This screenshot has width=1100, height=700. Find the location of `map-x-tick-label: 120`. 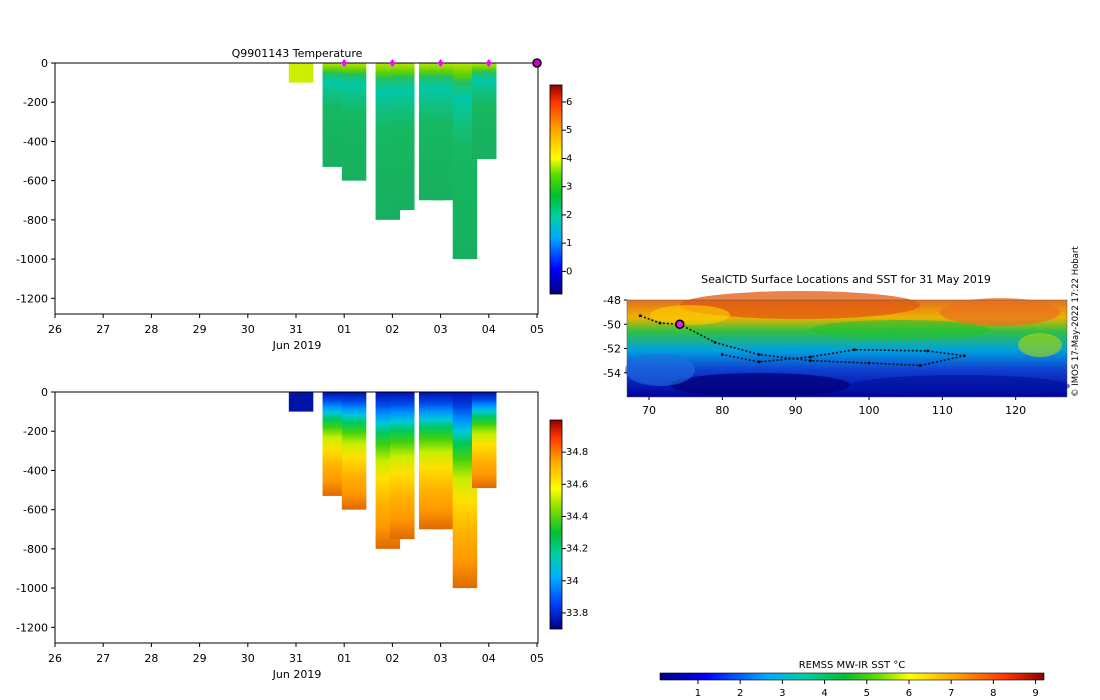

map-x-tick-label: 120 is located at coordinates (1015, 410).